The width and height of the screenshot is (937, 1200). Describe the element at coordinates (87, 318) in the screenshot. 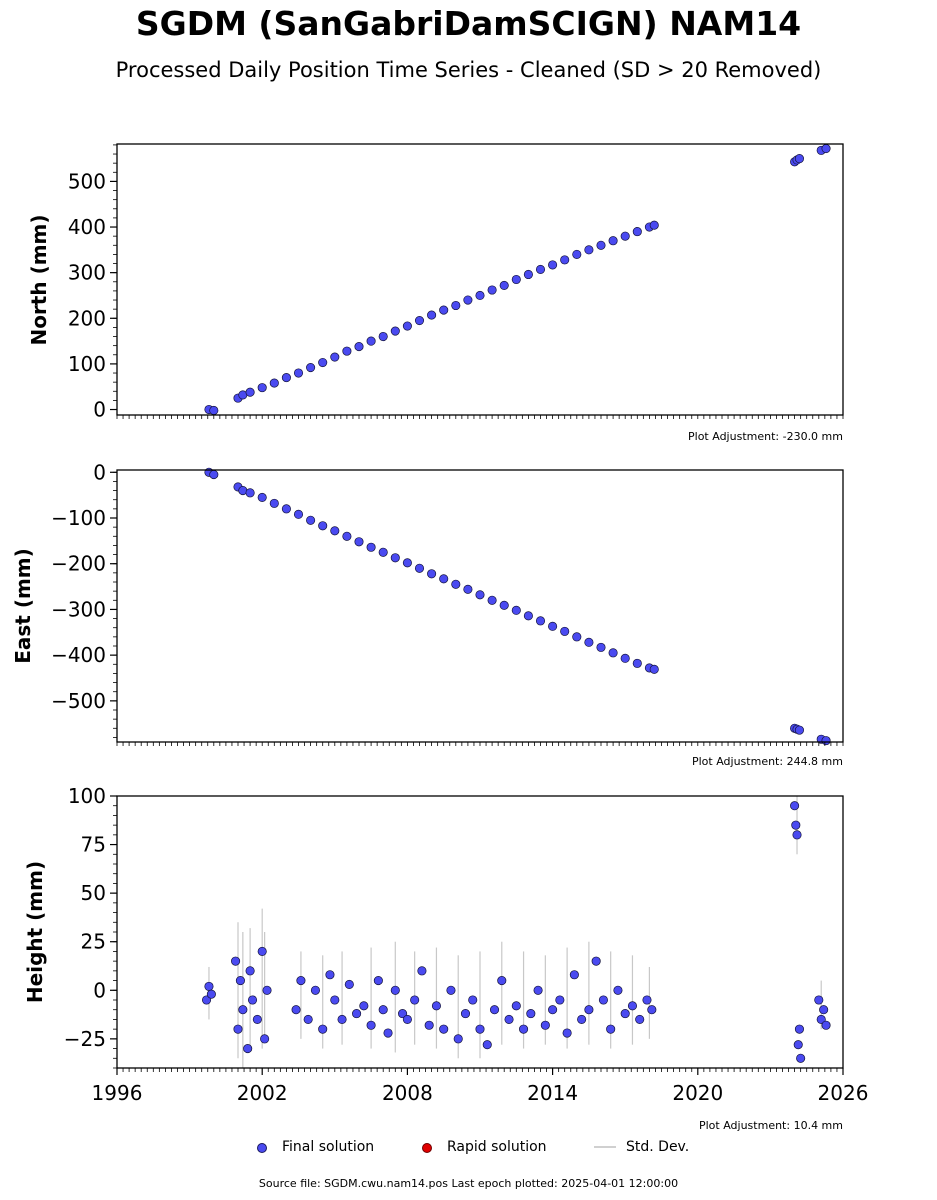

I see `y-tick-label: 200` at that location.